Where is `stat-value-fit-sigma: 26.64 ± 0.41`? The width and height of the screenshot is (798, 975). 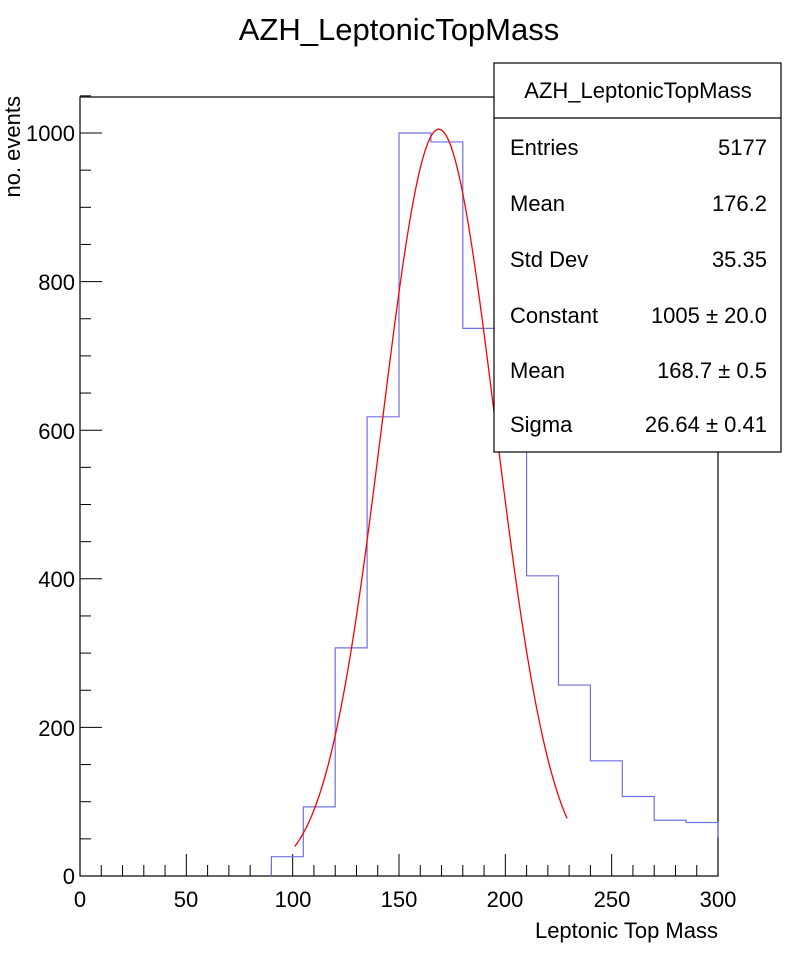
stat-value-fit-sigma: 26.64 ± 0.41 is located at coordinates (706, 424).